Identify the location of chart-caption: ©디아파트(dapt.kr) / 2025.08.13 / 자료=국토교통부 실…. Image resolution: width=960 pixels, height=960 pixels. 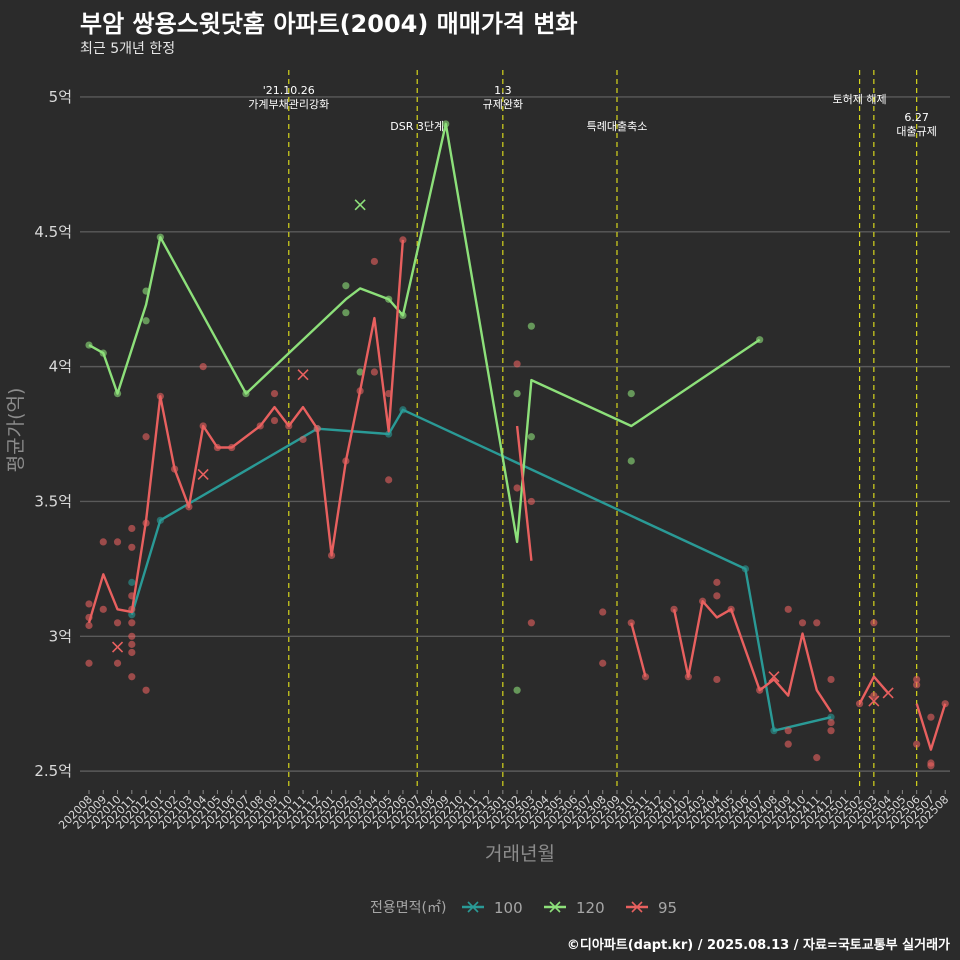
(758, 945).